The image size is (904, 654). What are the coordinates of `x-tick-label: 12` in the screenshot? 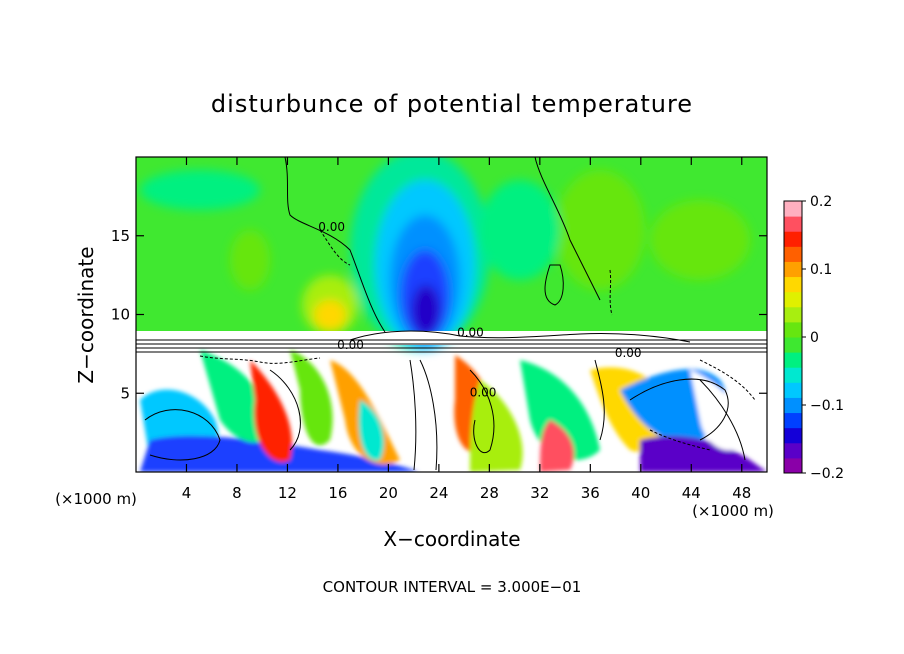 It's located at (287, 493).